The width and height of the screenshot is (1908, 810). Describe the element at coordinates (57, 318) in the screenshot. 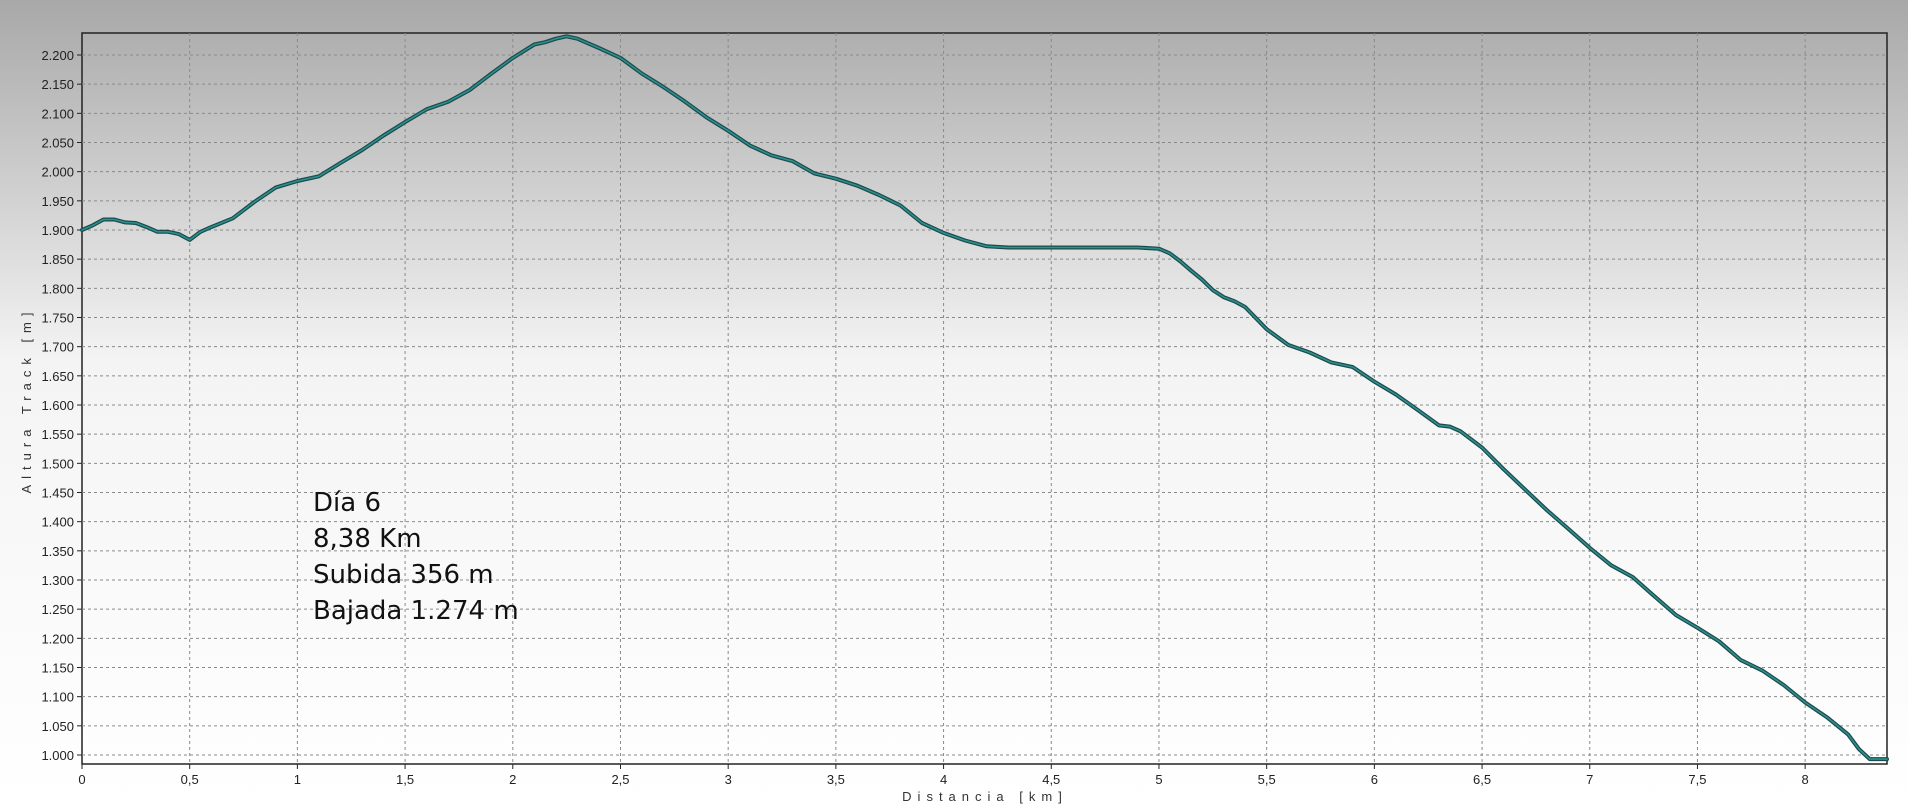

I see `y-tick-label: 1.750` at that location.